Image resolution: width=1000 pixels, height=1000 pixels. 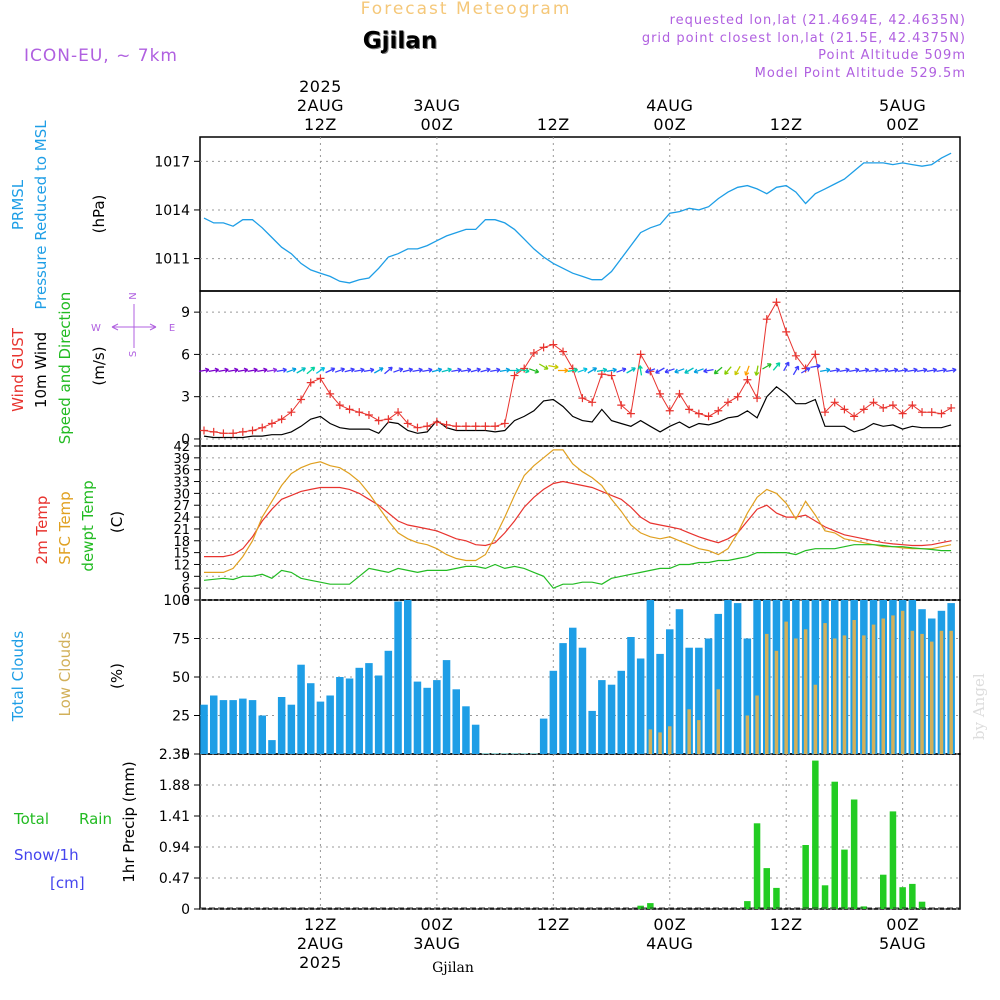 I want to click on bottom-time-label: 5AUG, so click(x=902, y=943).